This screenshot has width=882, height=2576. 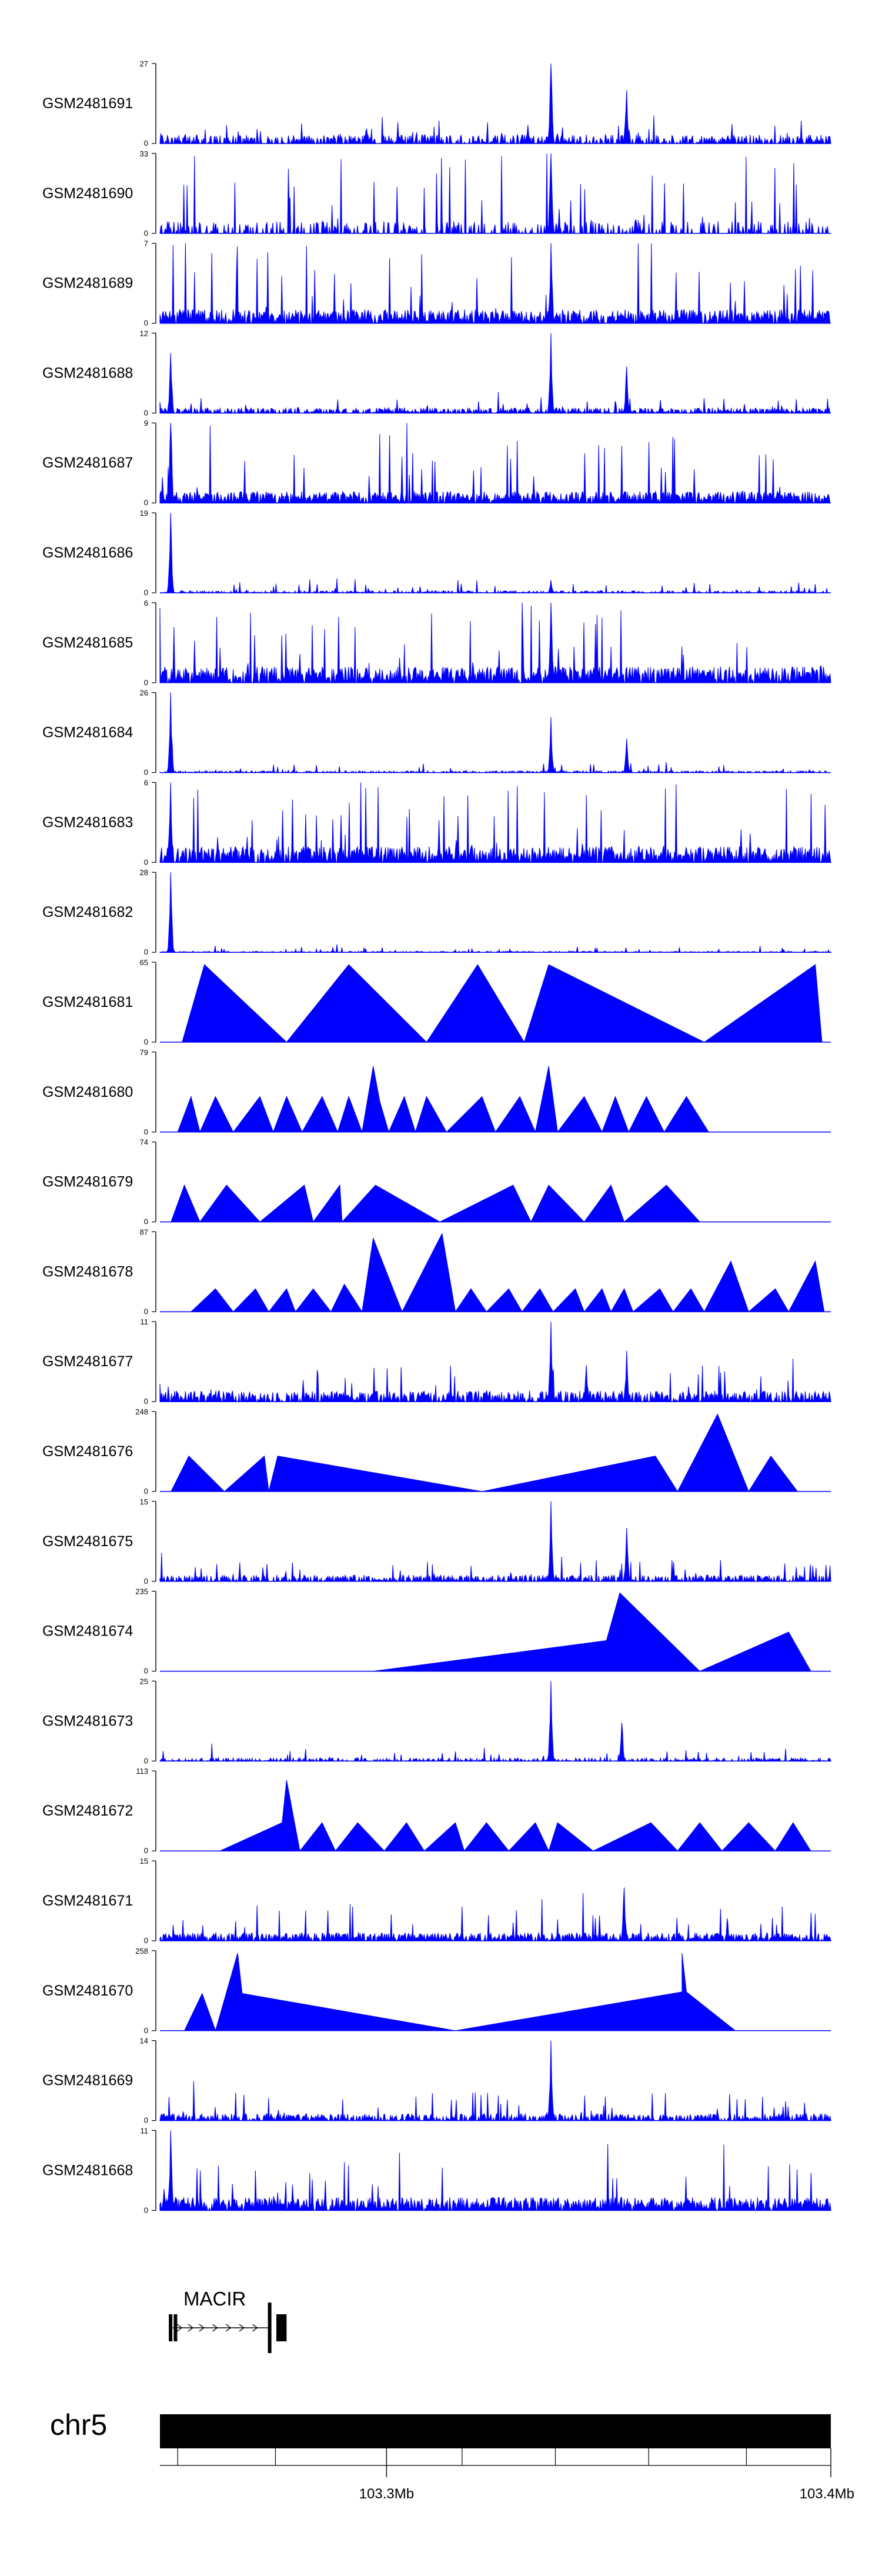 What do you see at coordinates (87, 1721) in the screenshot?
I see `track-label: GSM2481673` at bounding box center [87, 1721].